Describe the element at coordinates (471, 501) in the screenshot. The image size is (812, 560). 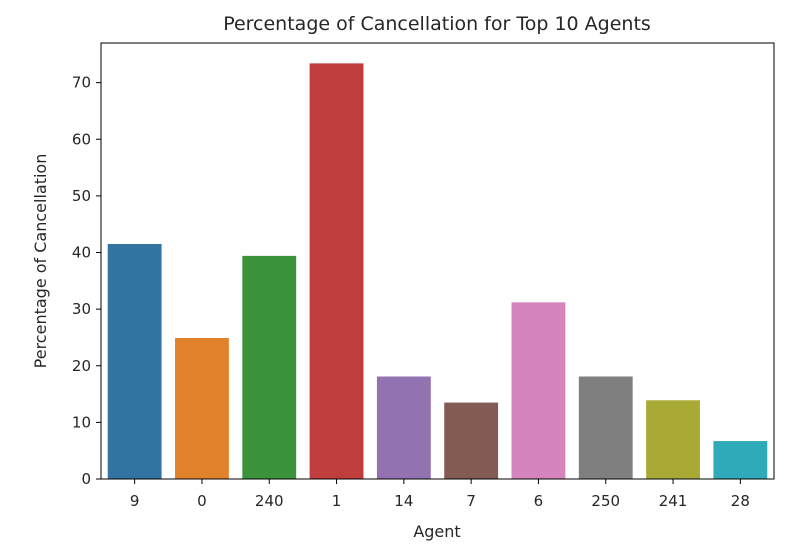
I see `x-tick-label-7: 7` at that location.